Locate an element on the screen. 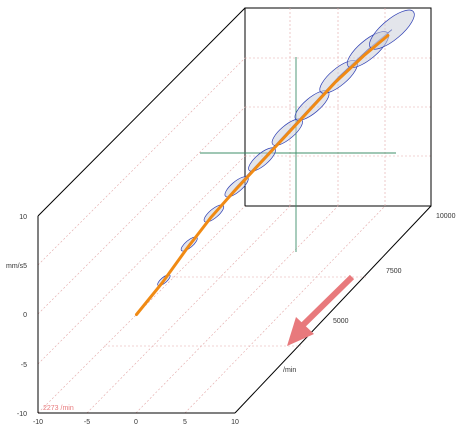 This screenshot has width=461, height=426. arrow-head is located at coordinates (300, 331).